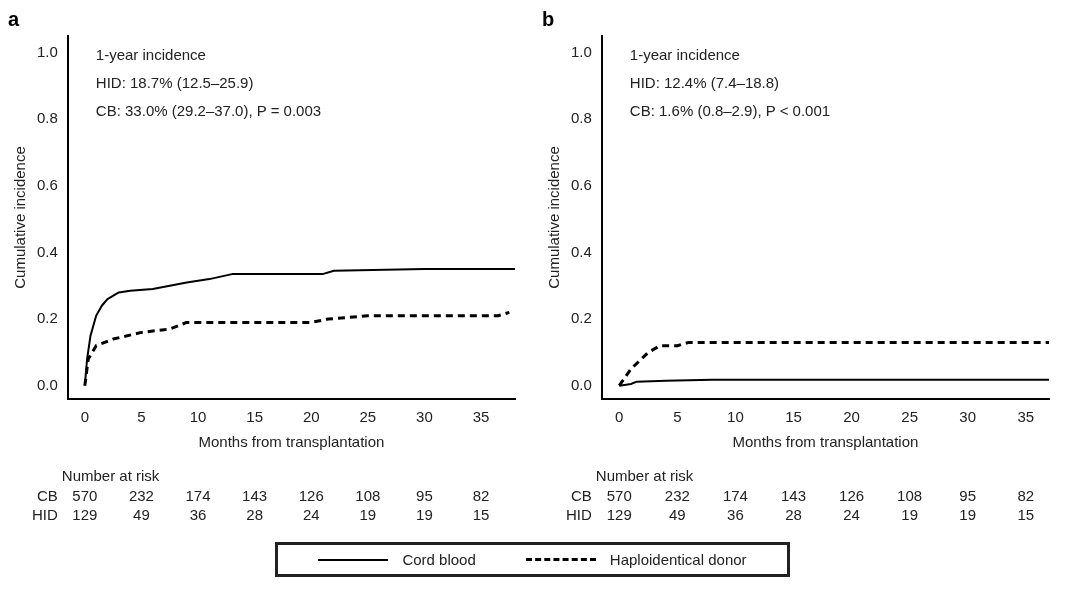 The height and width of the screenshot is (600, 1065). I want to click on annotation: CB: 1.6% (0.8–2.9), P < 0.001, so click(730, 111).